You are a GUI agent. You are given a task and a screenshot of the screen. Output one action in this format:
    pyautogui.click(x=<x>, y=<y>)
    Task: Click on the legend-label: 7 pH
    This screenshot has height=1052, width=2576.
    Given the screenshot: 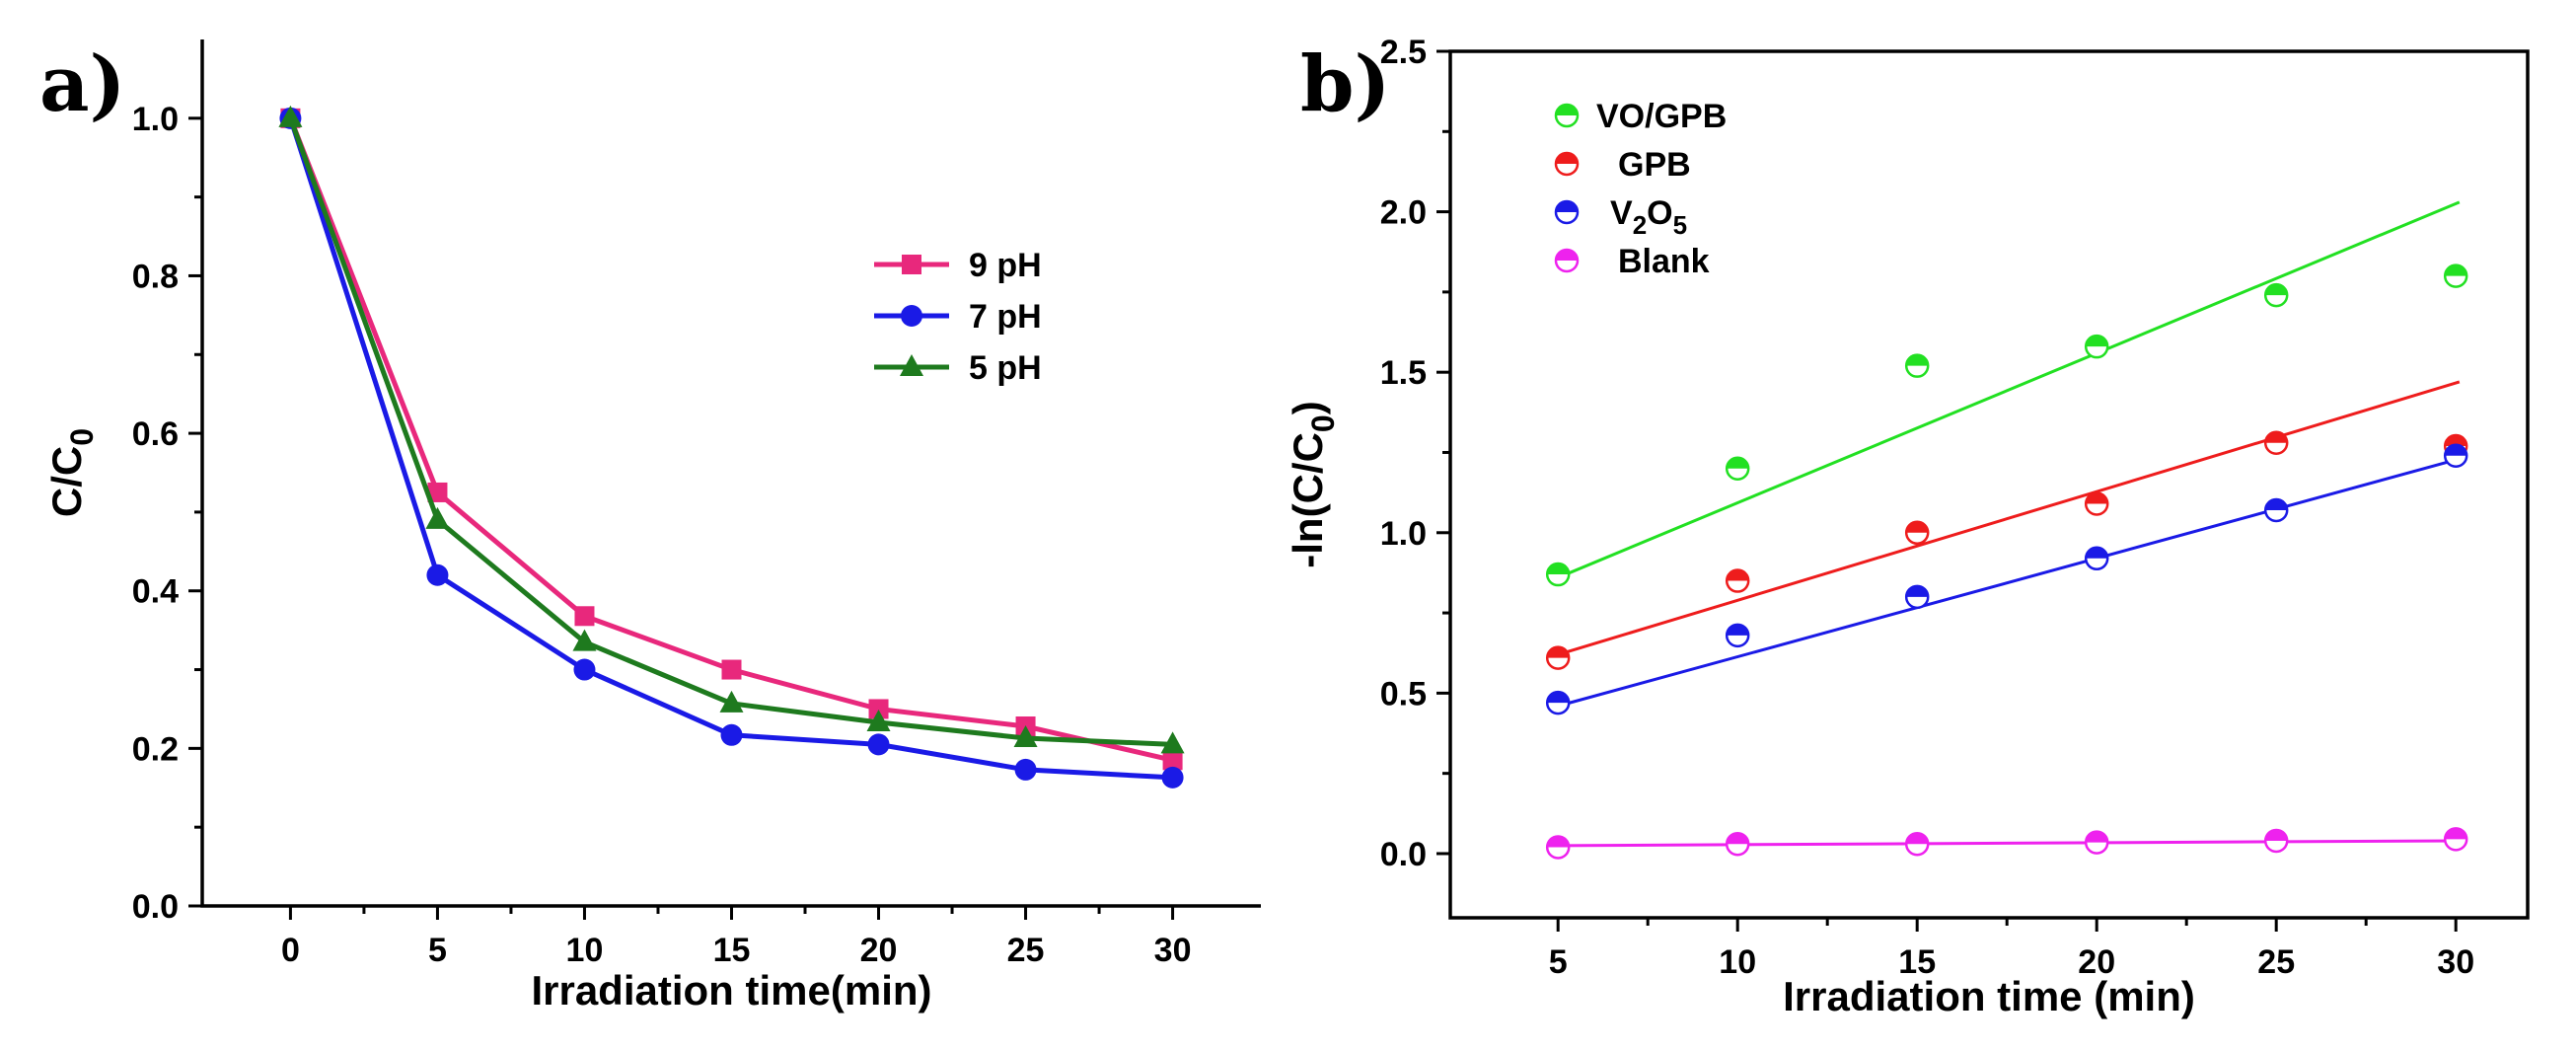 What is the action you would take?
    pyautogui.click(x=1005, y=317)
    